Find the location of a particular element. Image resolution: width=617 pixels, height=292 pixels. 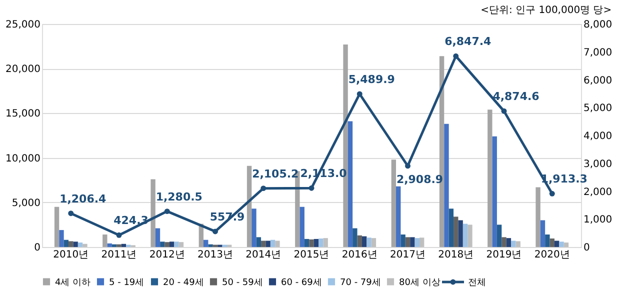

y2-tick-label: 8,000 is located at coordinates (598, 25).